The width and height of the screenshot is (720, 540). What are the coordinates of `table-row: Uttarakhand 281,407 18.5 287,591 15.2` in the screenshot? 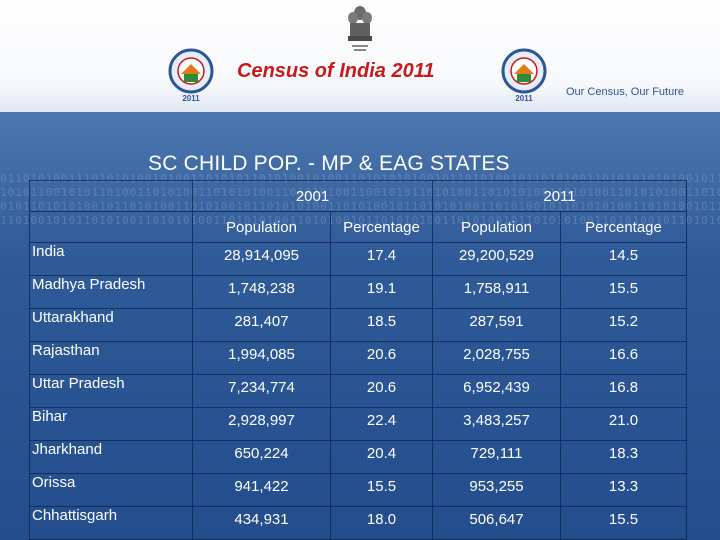 It's located at (358, 325).